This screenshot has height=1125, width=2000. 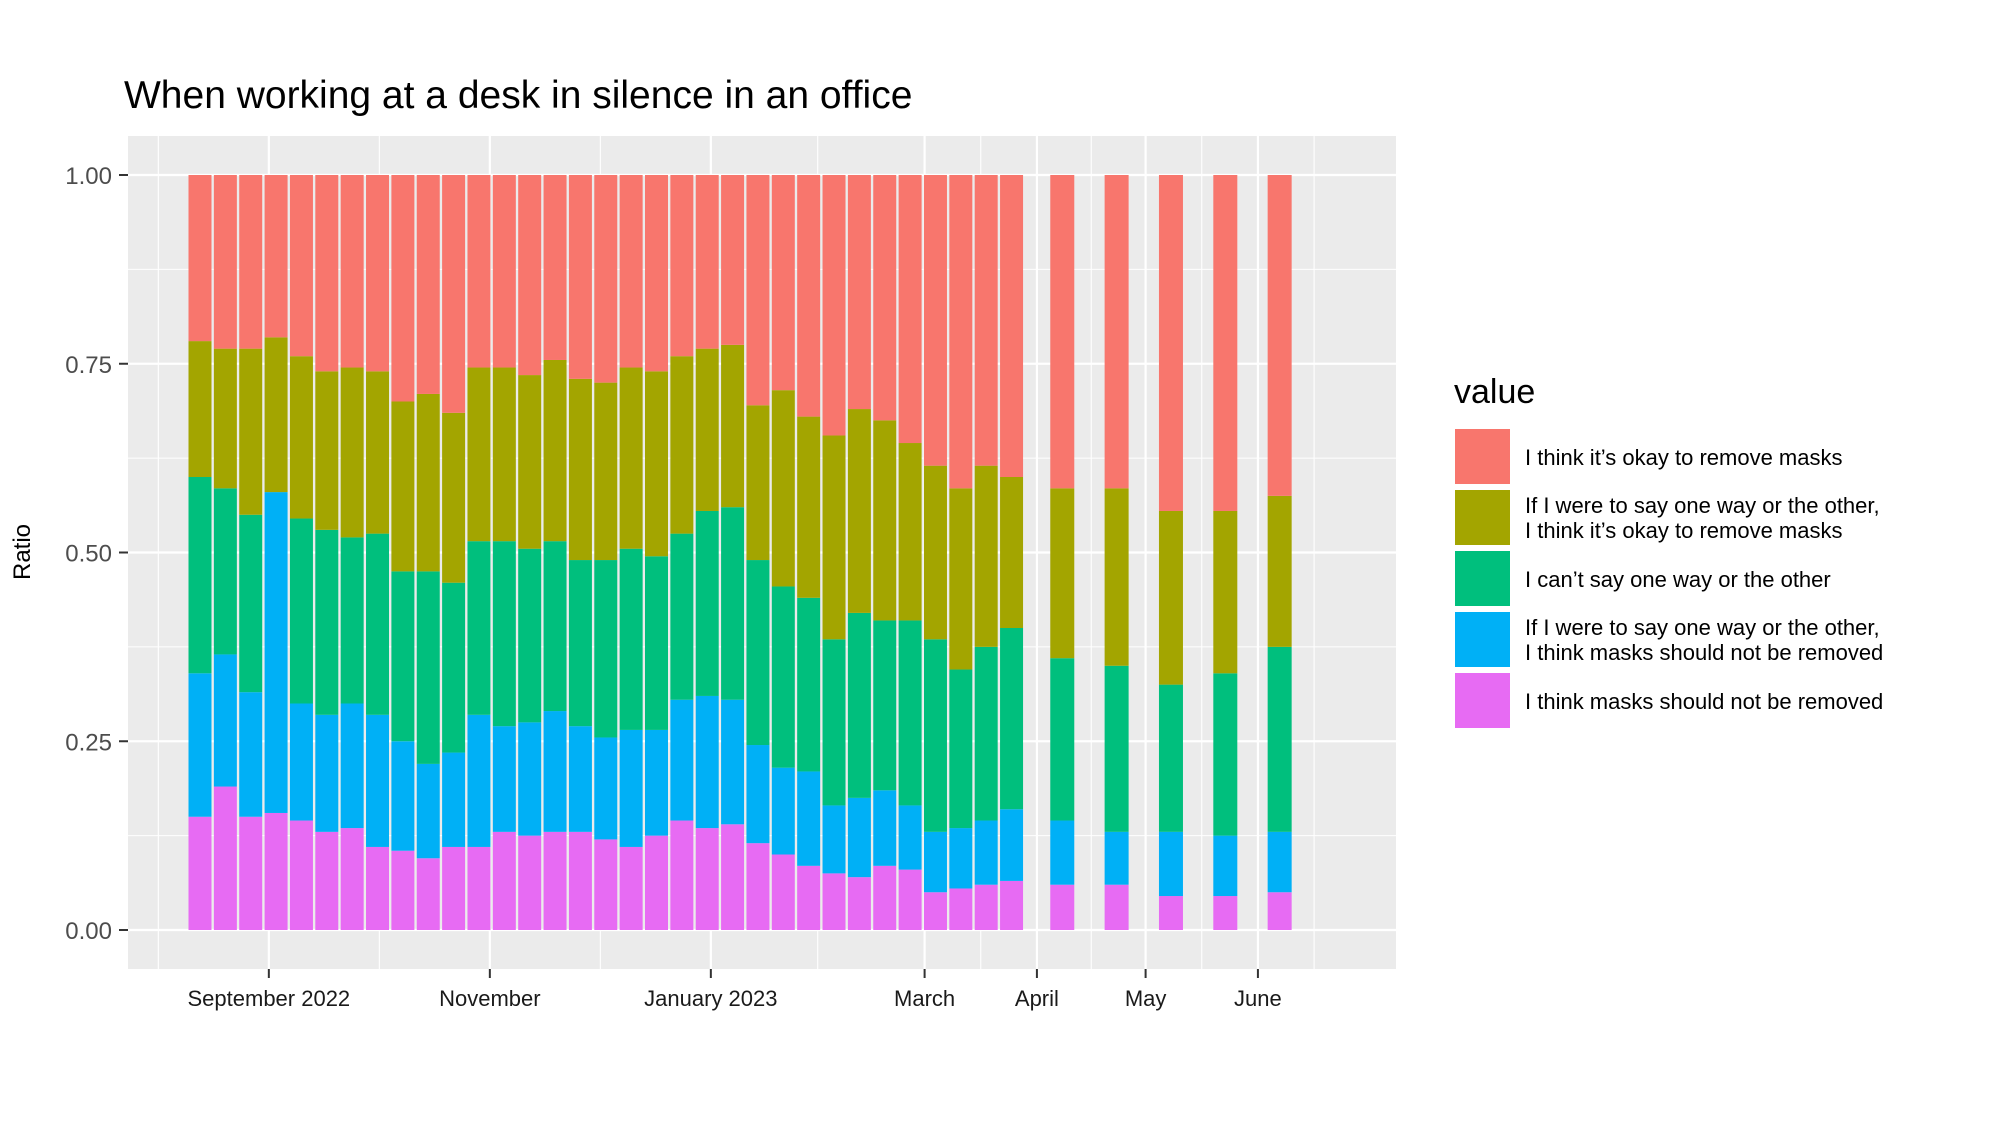 What do you see at coordinates (1678, 579) in the screenshot?
I see `legend-label: I can’t say one way or the other` at bounding box center [1678, 579].